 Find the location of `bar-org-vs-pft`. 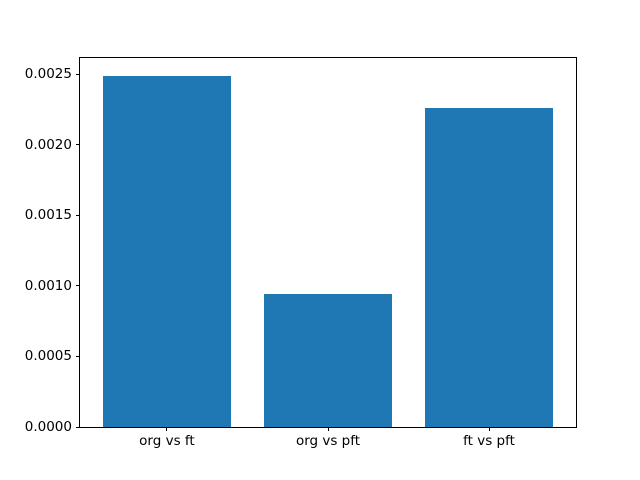

bar-org-vs-pft is located at coordinates (328, 360).